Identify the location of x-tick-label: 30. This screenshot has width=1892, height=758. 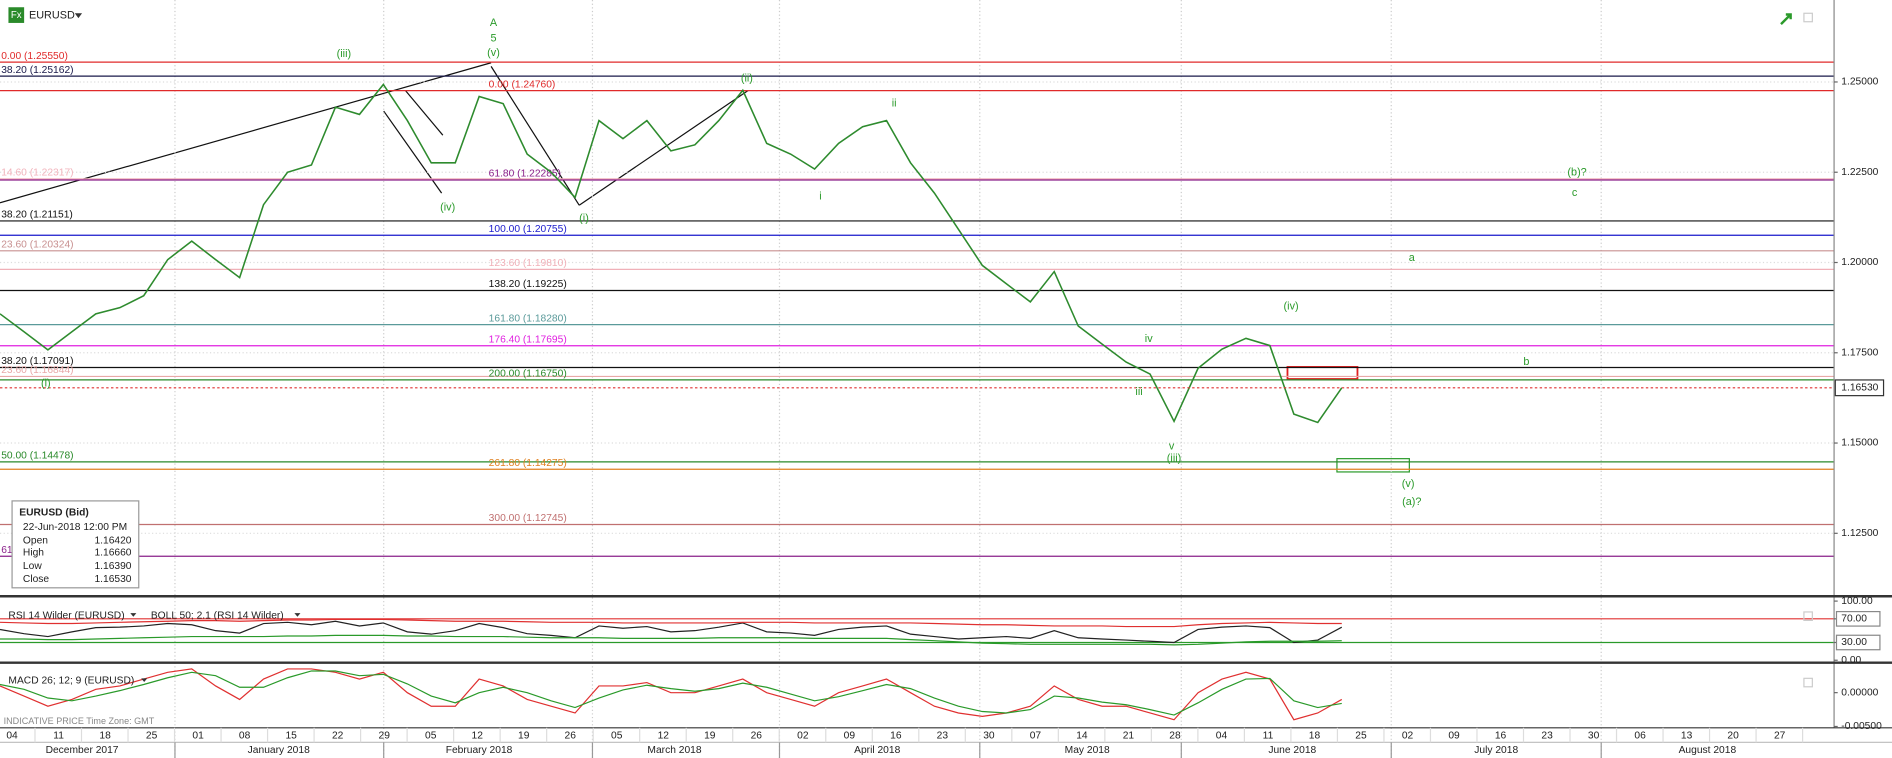
(1594, 735).